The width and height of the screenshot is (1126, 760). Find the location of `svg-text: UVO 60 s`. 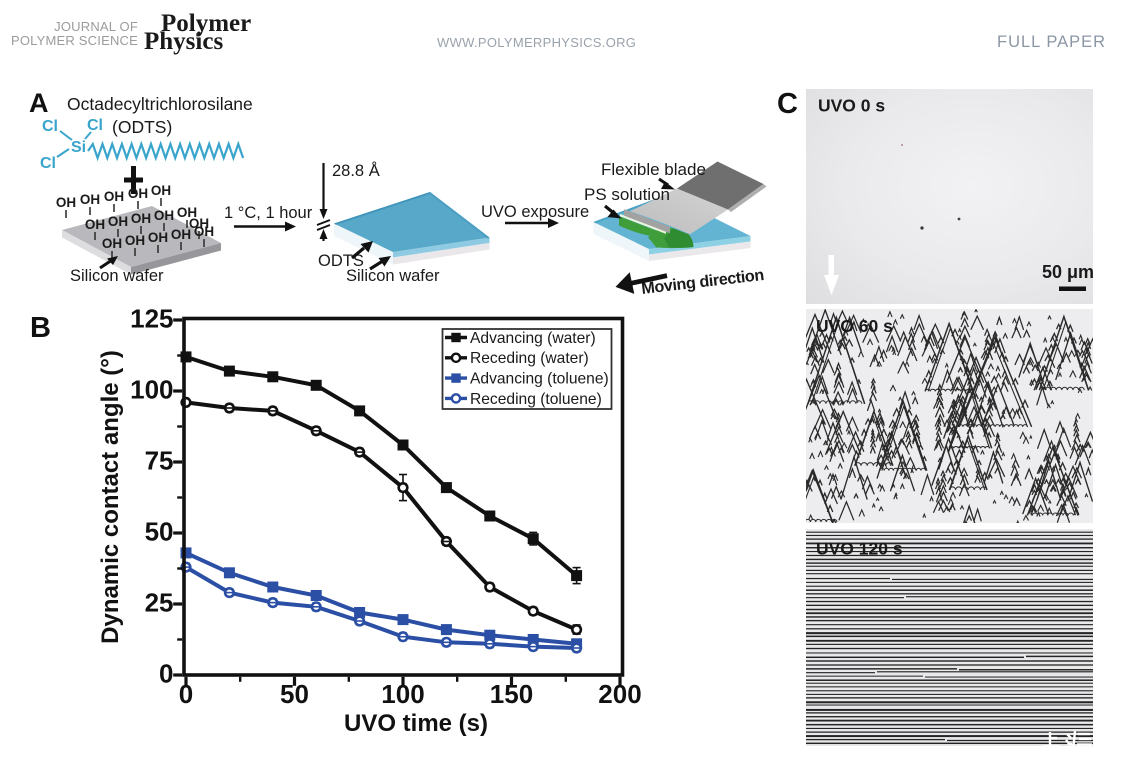

svg-text: UVO 60 s is located at coordinates (854, 326).